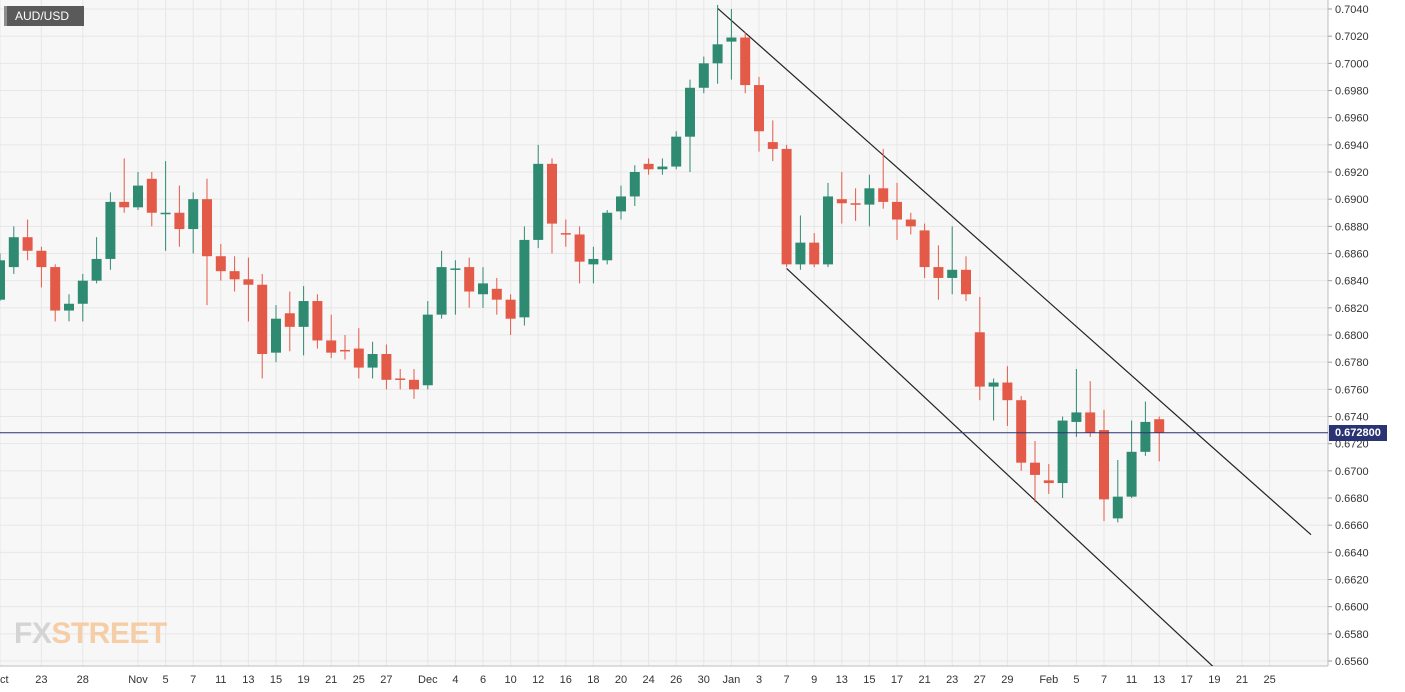 The image size is (1405, 692). I want to click on y-tick-label: 0.6720, so click(1352, 445).